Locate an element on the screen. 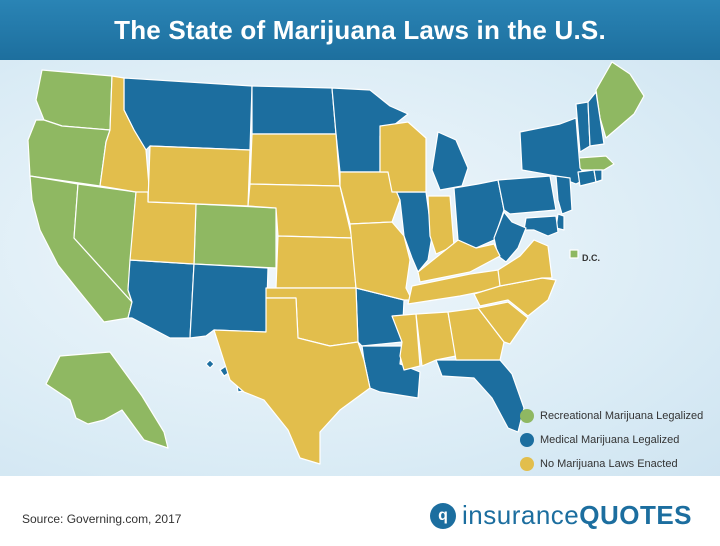 This screenshot has width=720, height=546. state-wy is located at coordinates (199, 176).